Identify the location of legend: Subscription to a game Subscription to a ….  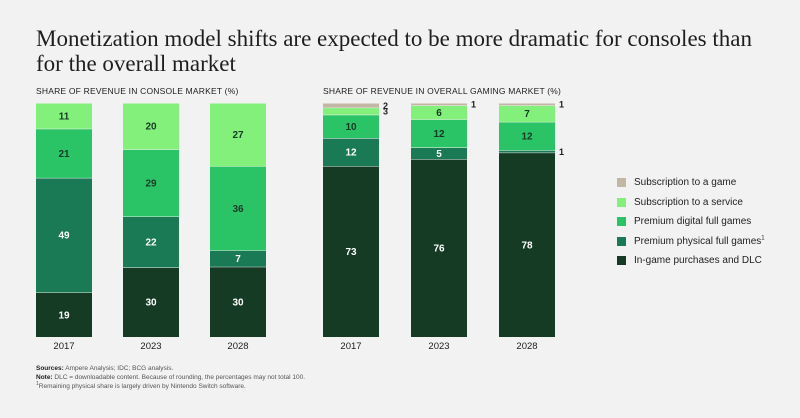
(691, 222).